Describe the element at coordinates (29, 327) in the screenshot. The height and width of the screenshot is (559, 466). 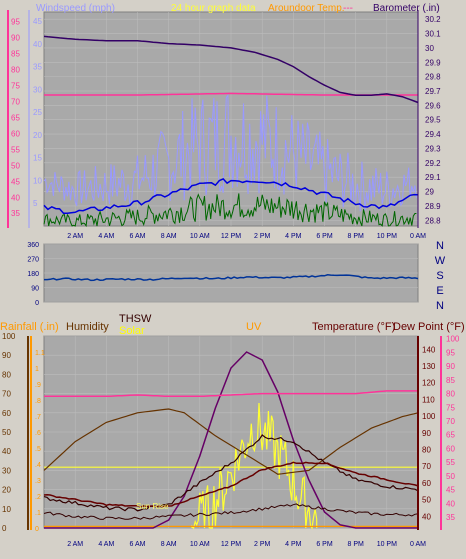
I see `legend-rainfall: Rainfall (.in)` at that location.